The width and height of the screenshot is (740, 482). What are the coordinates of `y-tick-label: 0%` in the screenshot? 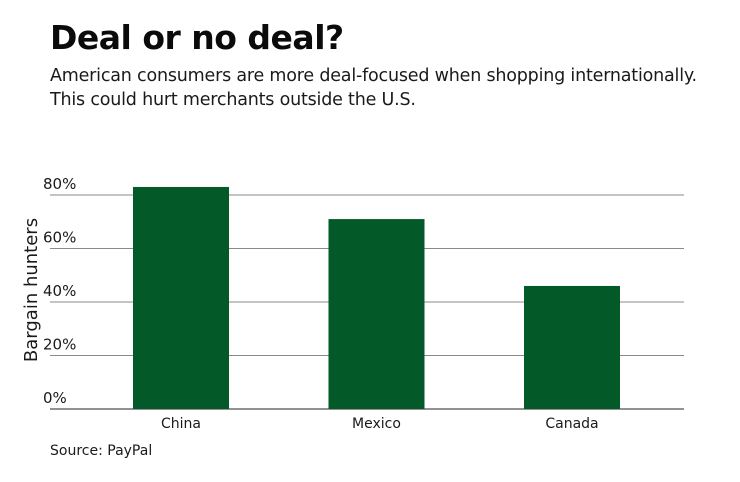 It's located at (55, 398).